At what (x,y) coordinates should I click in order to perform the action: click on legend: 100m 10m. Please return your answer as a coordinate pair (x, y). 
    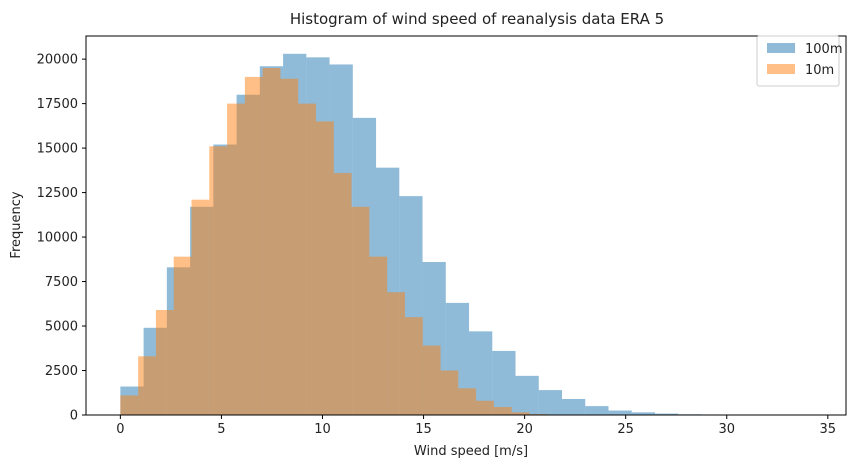
    Looking at the image, I should click on (799, 61).